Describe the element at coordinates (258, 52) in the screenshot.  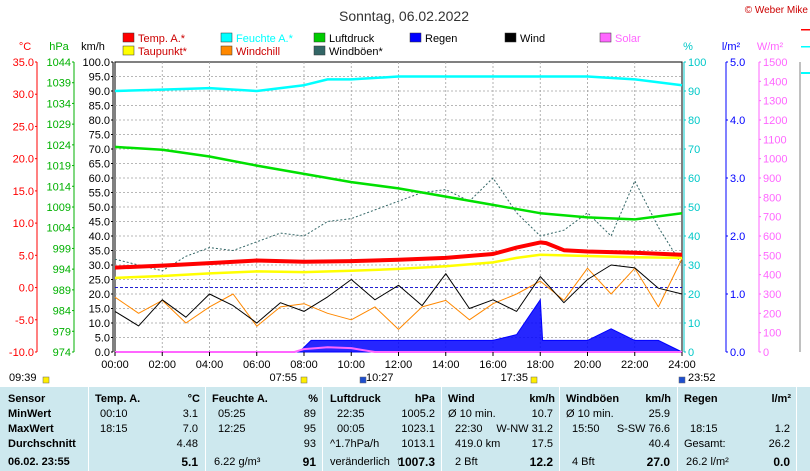
I see `legend-label: Windchill` at that location.